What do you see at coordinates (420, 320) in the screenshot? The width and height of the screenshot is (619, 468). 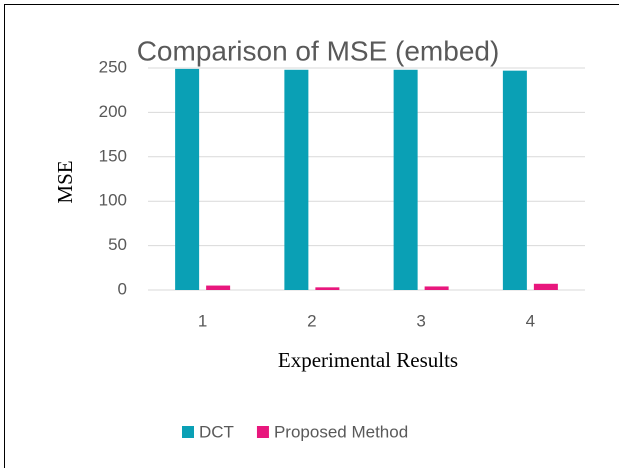 I see `x-tick-label: 3` at bounding box center [420, 320].